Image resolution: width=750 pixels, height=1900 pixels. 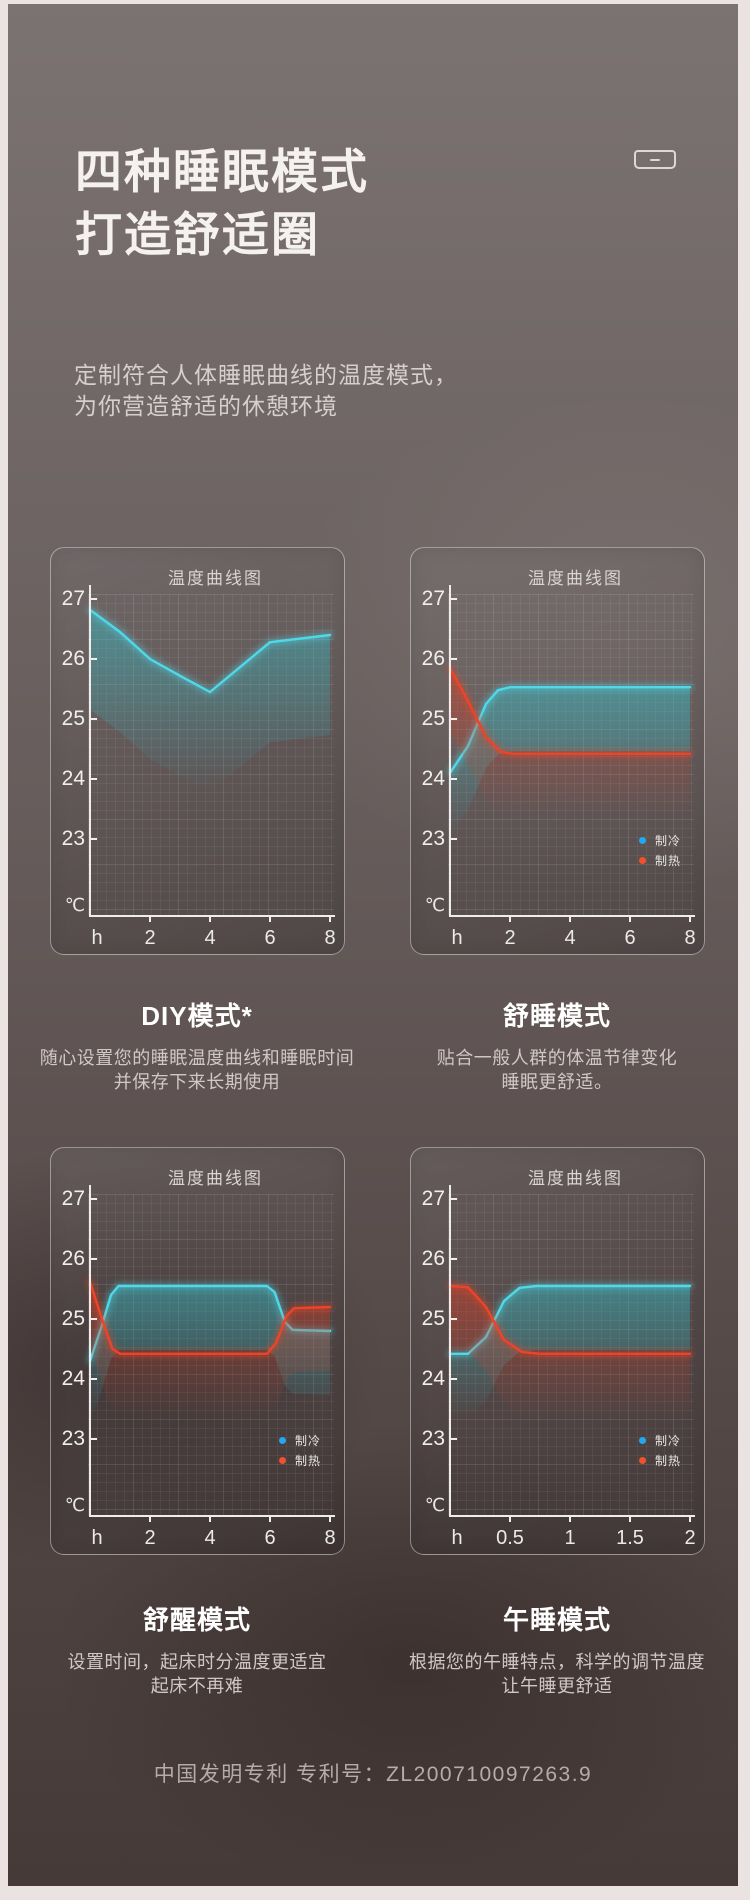 I want to click on x-tick-label: 1, so click(x=570, y=1538).